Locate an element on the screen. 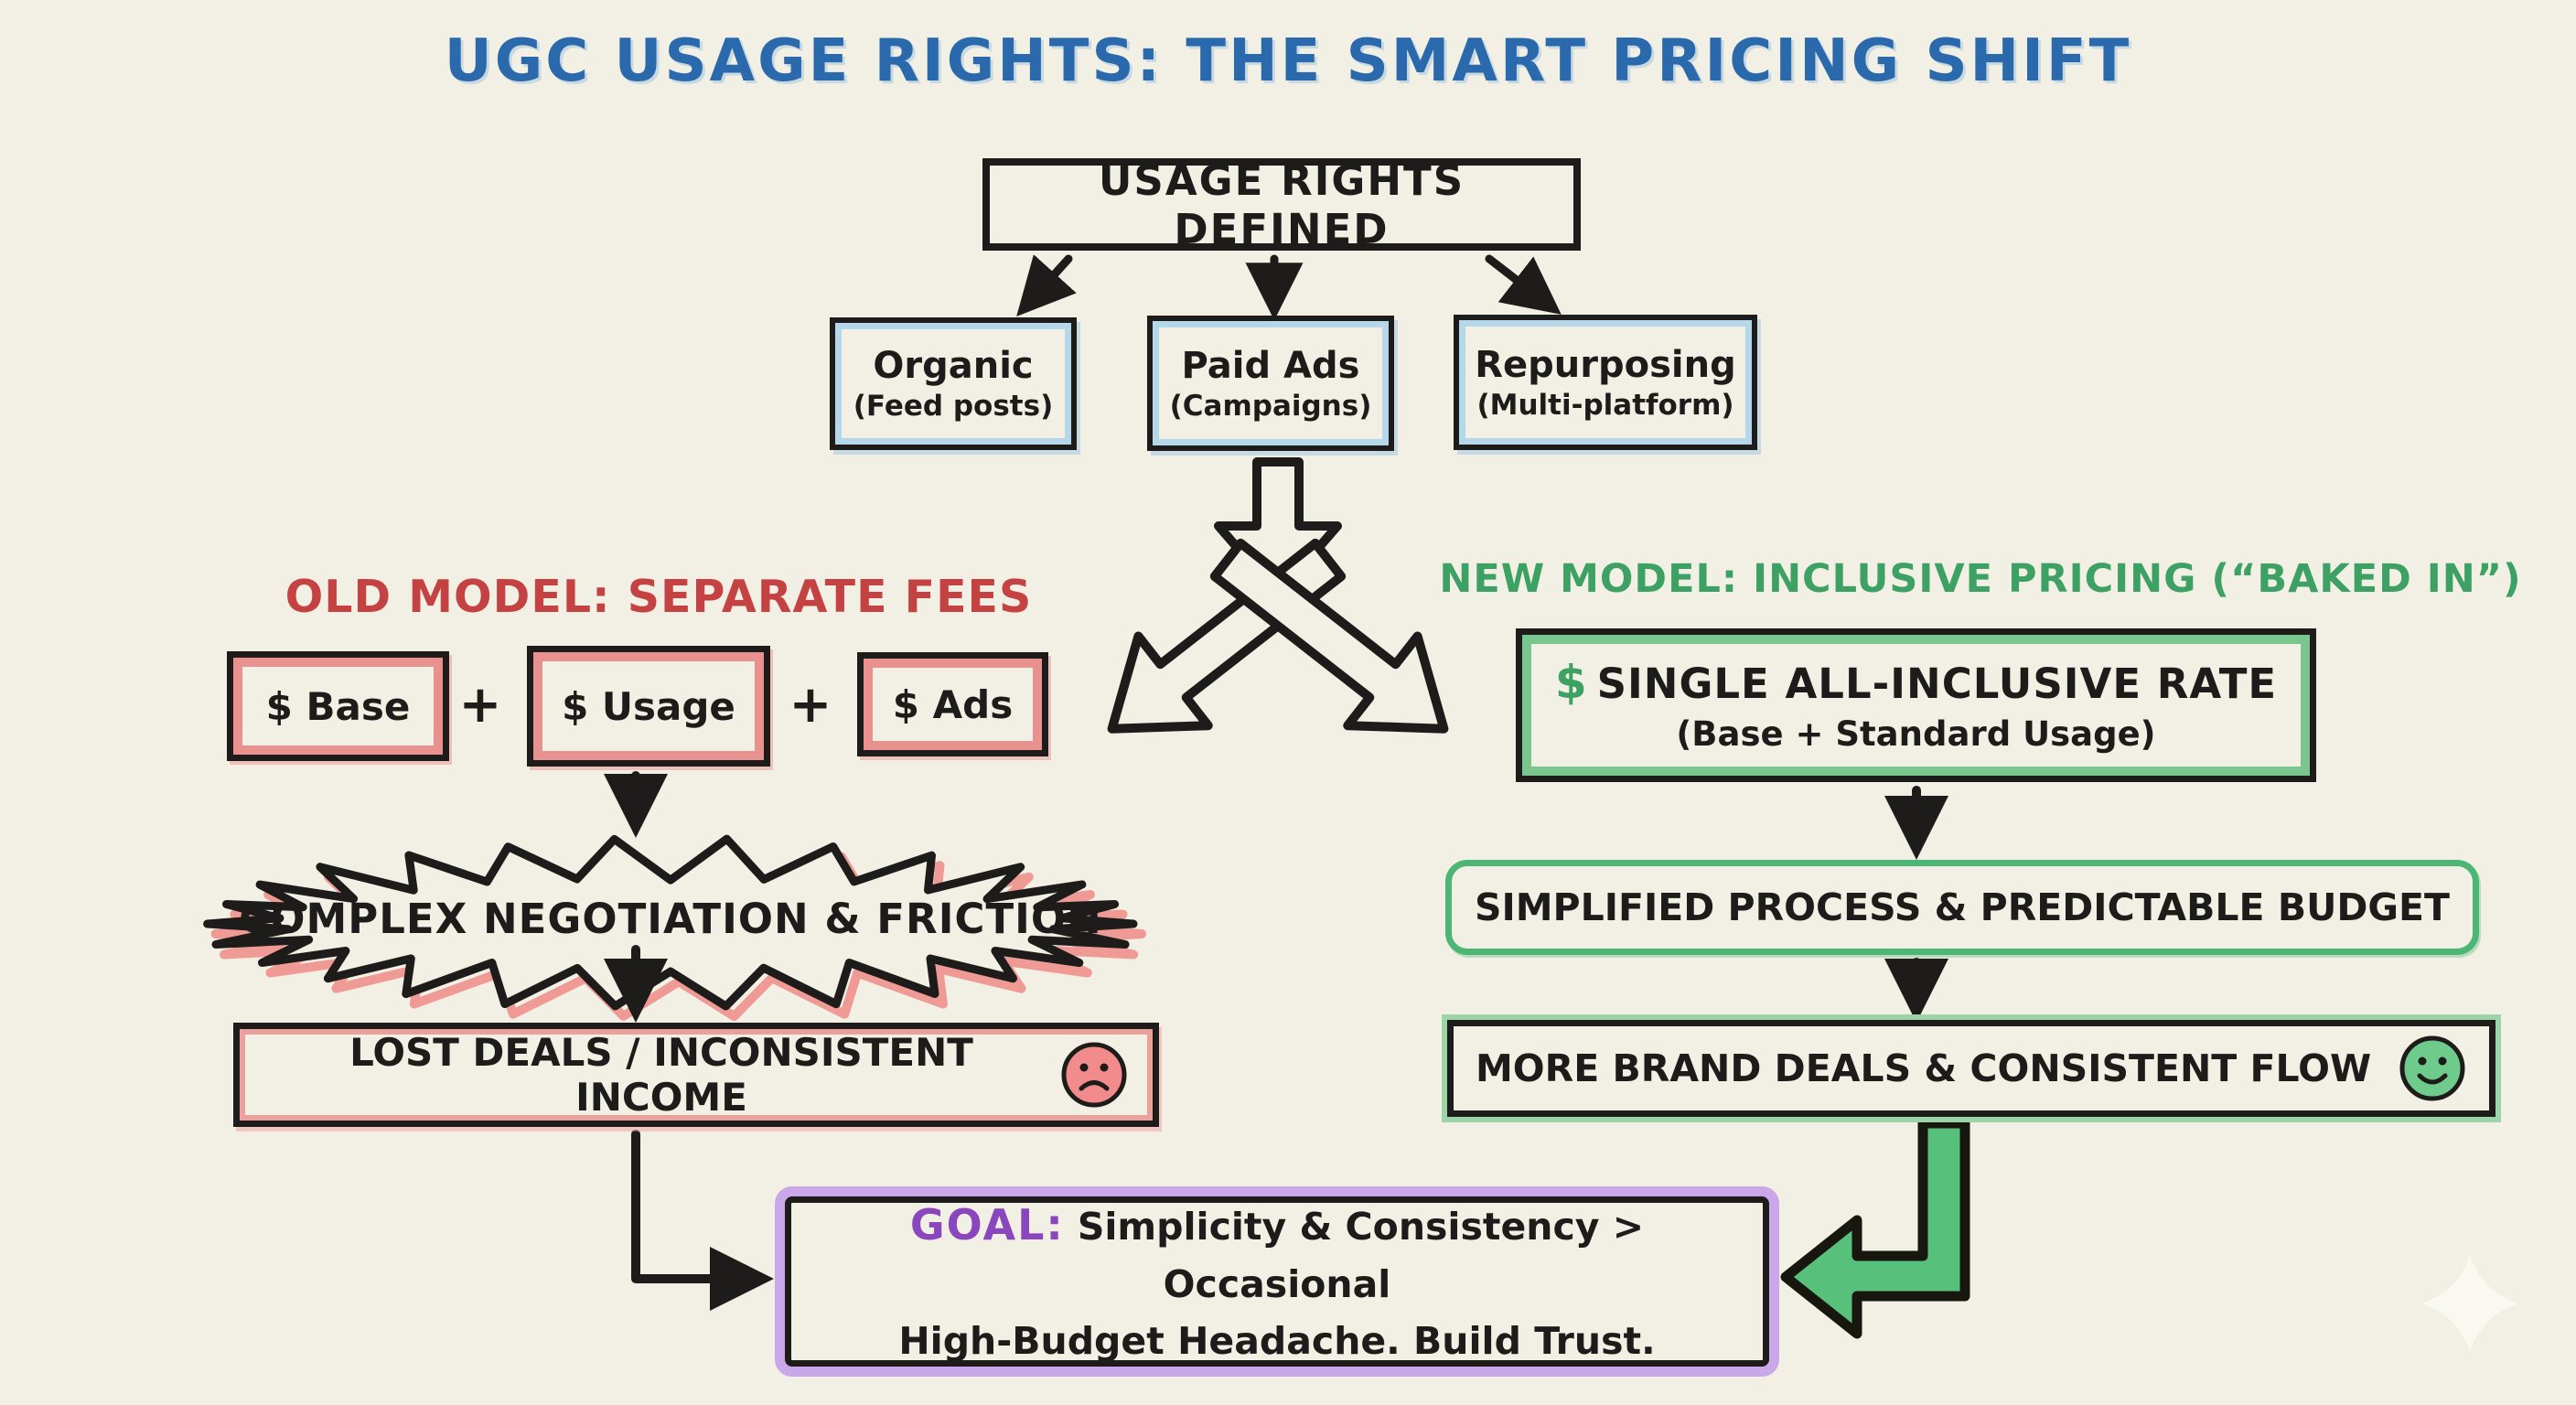 Image resolution: width=2576 pixels, height=1405 pixels. rate-title-line: $ SINGLE ALL-INCLUSIVE RATE is located at coordinates (1916, 683).